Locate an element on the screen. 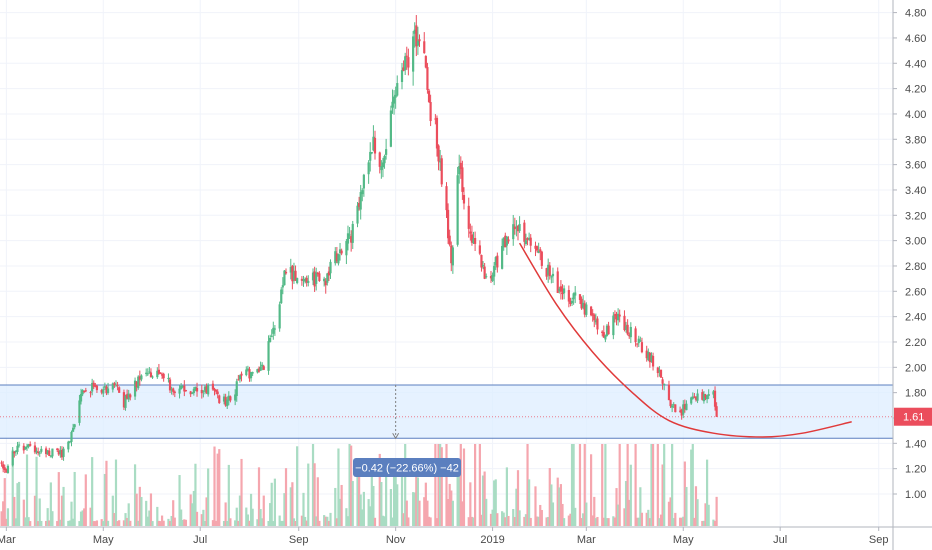 The image size is (932, 550). x-tick-label: May is located at coordinates (103, 540).